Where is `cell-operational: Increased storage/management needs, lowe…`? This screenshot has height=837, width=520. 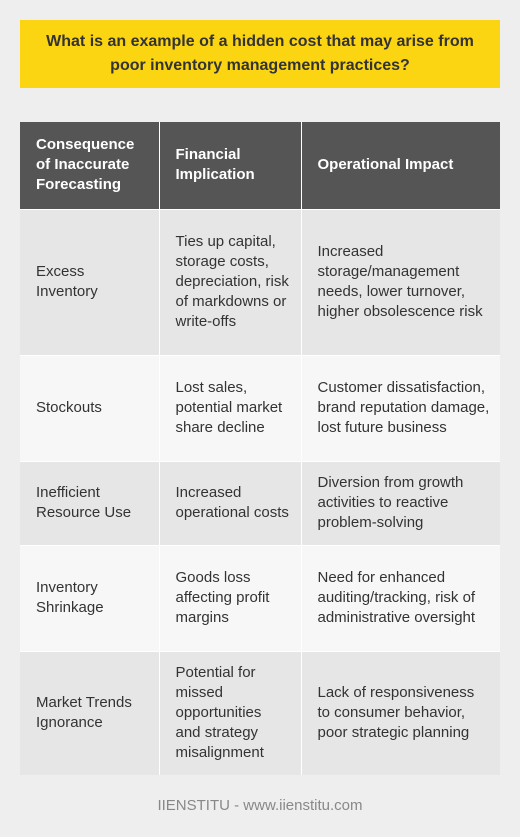
cell-operational: Increased storage/management needs, lowe… is located at coordinates (400, 281).